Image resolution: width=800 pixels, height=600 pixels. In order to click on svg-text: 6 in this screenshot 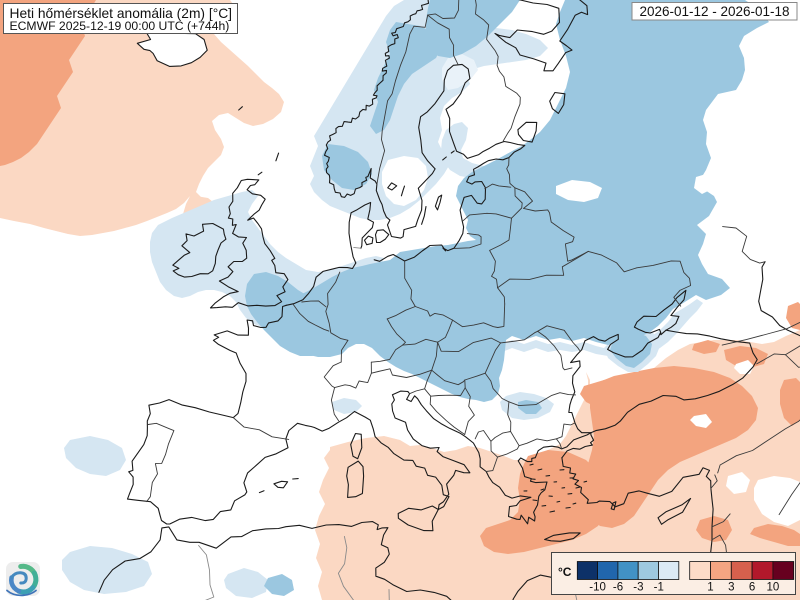, I will do `click(752, 588)`.